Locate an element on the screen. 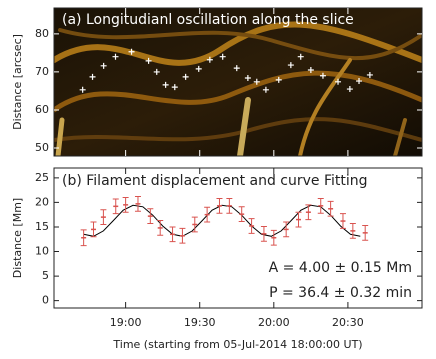 This screenshot has height=359, width=436. x-tick-label: 20:30 is located at coordinates (348, 322).